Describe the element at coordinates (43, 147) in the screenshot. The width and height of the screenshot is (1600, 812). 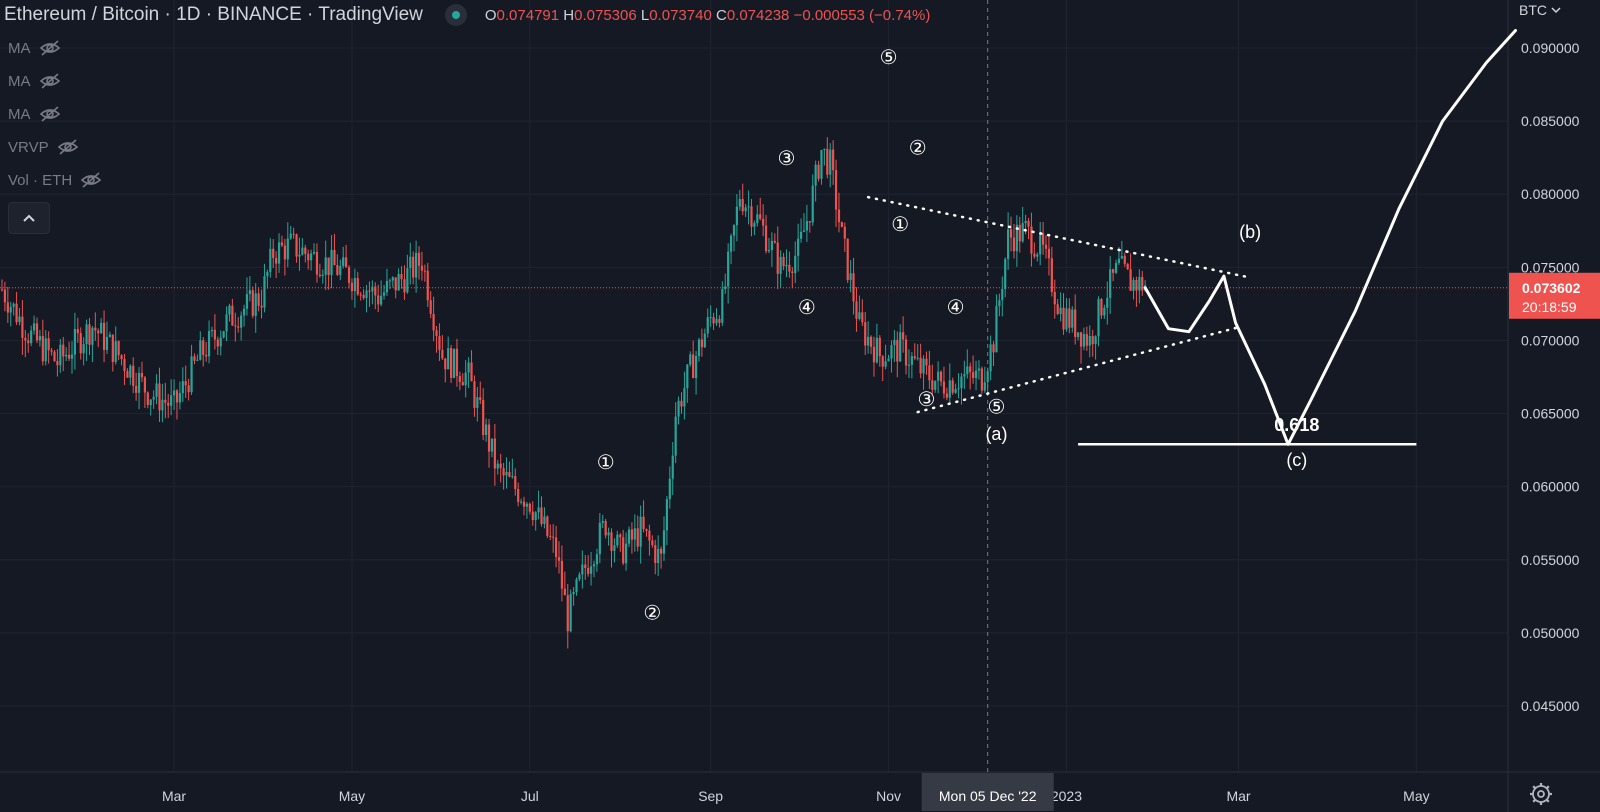
I see `indicator-row-vrvp: VRVP` at that location.